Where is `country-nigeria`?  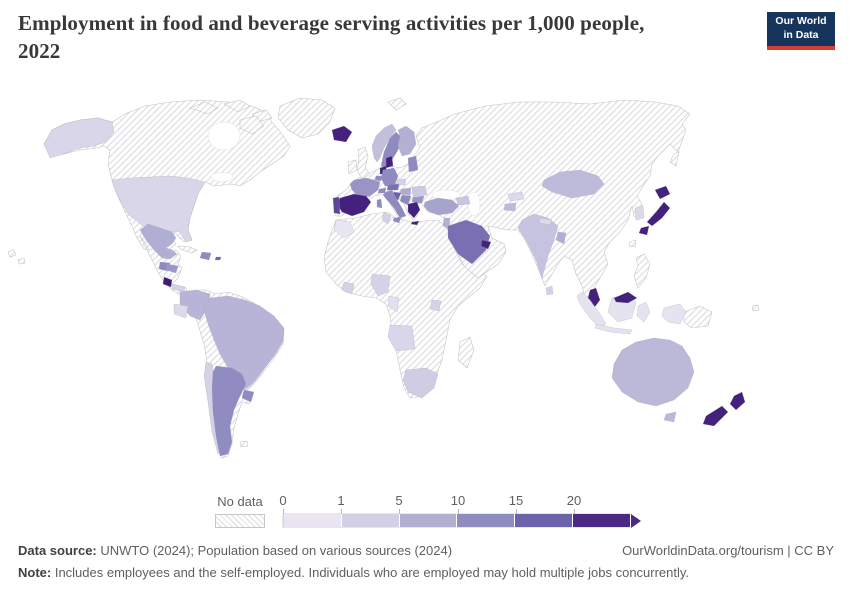
country-nigeria is located at coordinates (380, 285).